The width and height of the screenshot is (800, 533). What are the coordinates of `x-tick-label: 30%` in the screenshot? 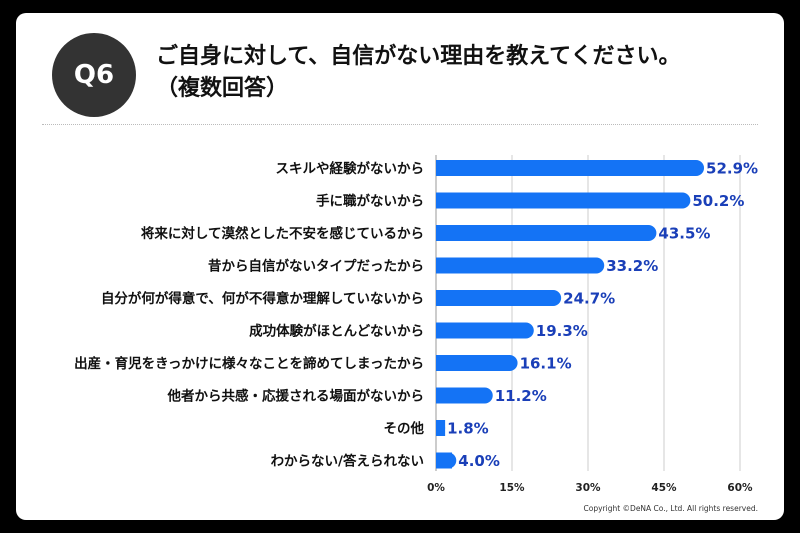 It's located at (588, 488).